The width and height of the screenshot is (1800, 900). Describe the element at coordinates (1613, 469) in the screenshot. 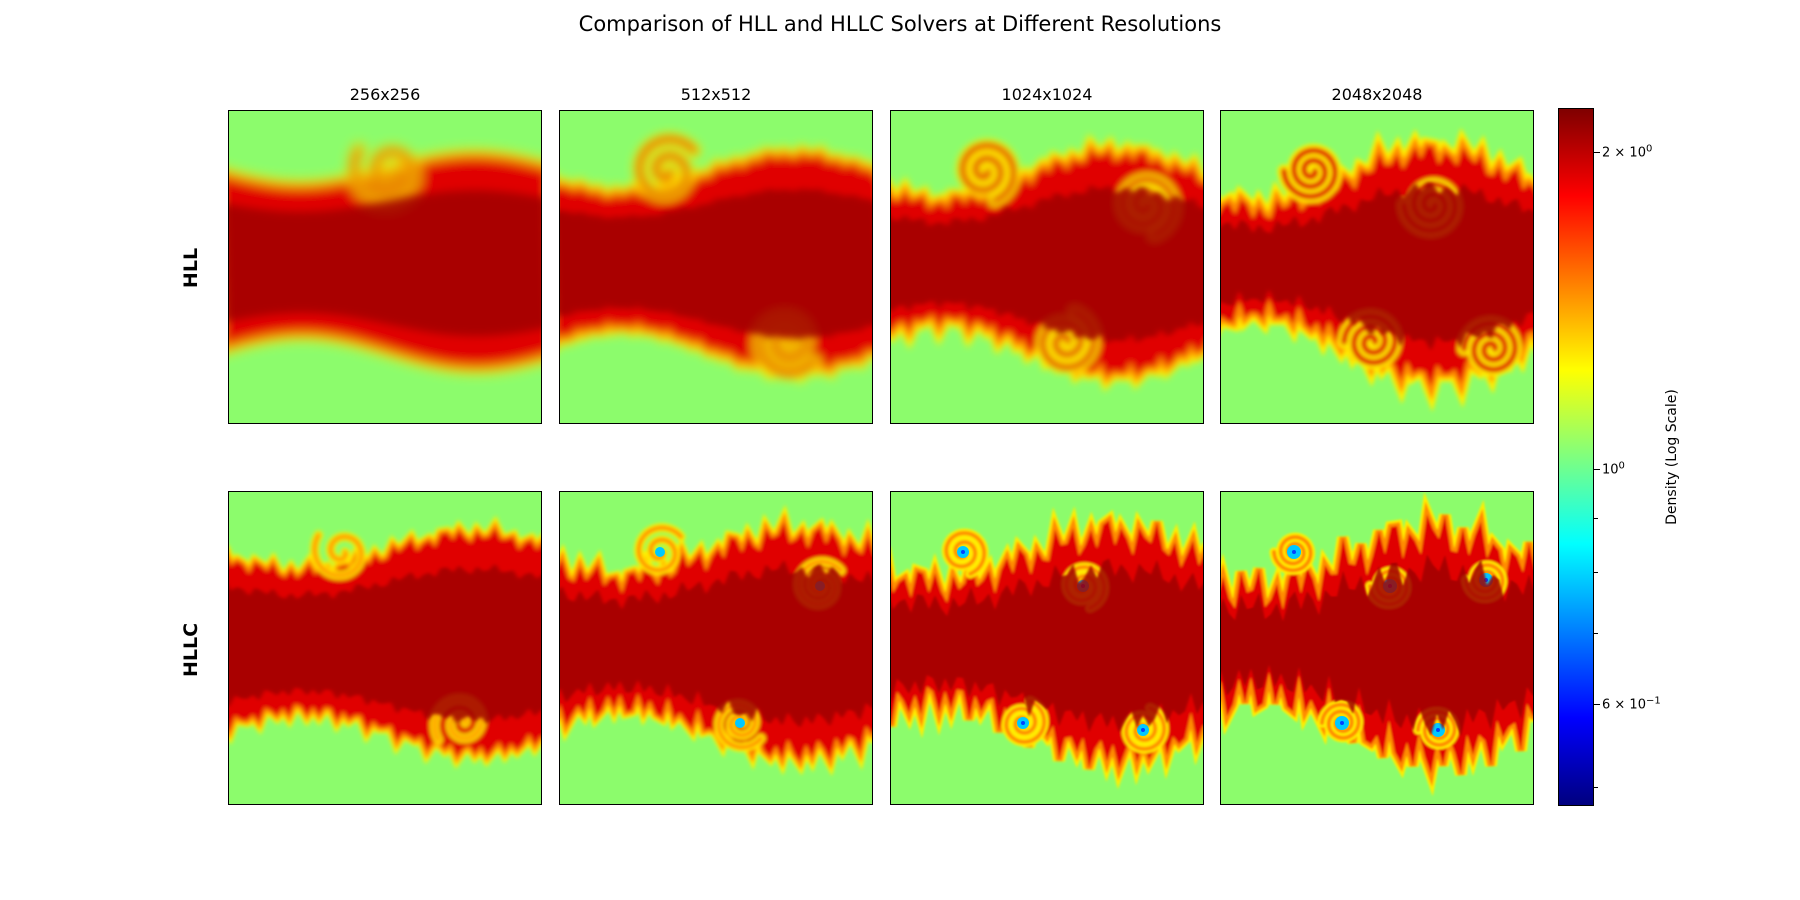

I see `colorbar-tick-label: 100` at that location.